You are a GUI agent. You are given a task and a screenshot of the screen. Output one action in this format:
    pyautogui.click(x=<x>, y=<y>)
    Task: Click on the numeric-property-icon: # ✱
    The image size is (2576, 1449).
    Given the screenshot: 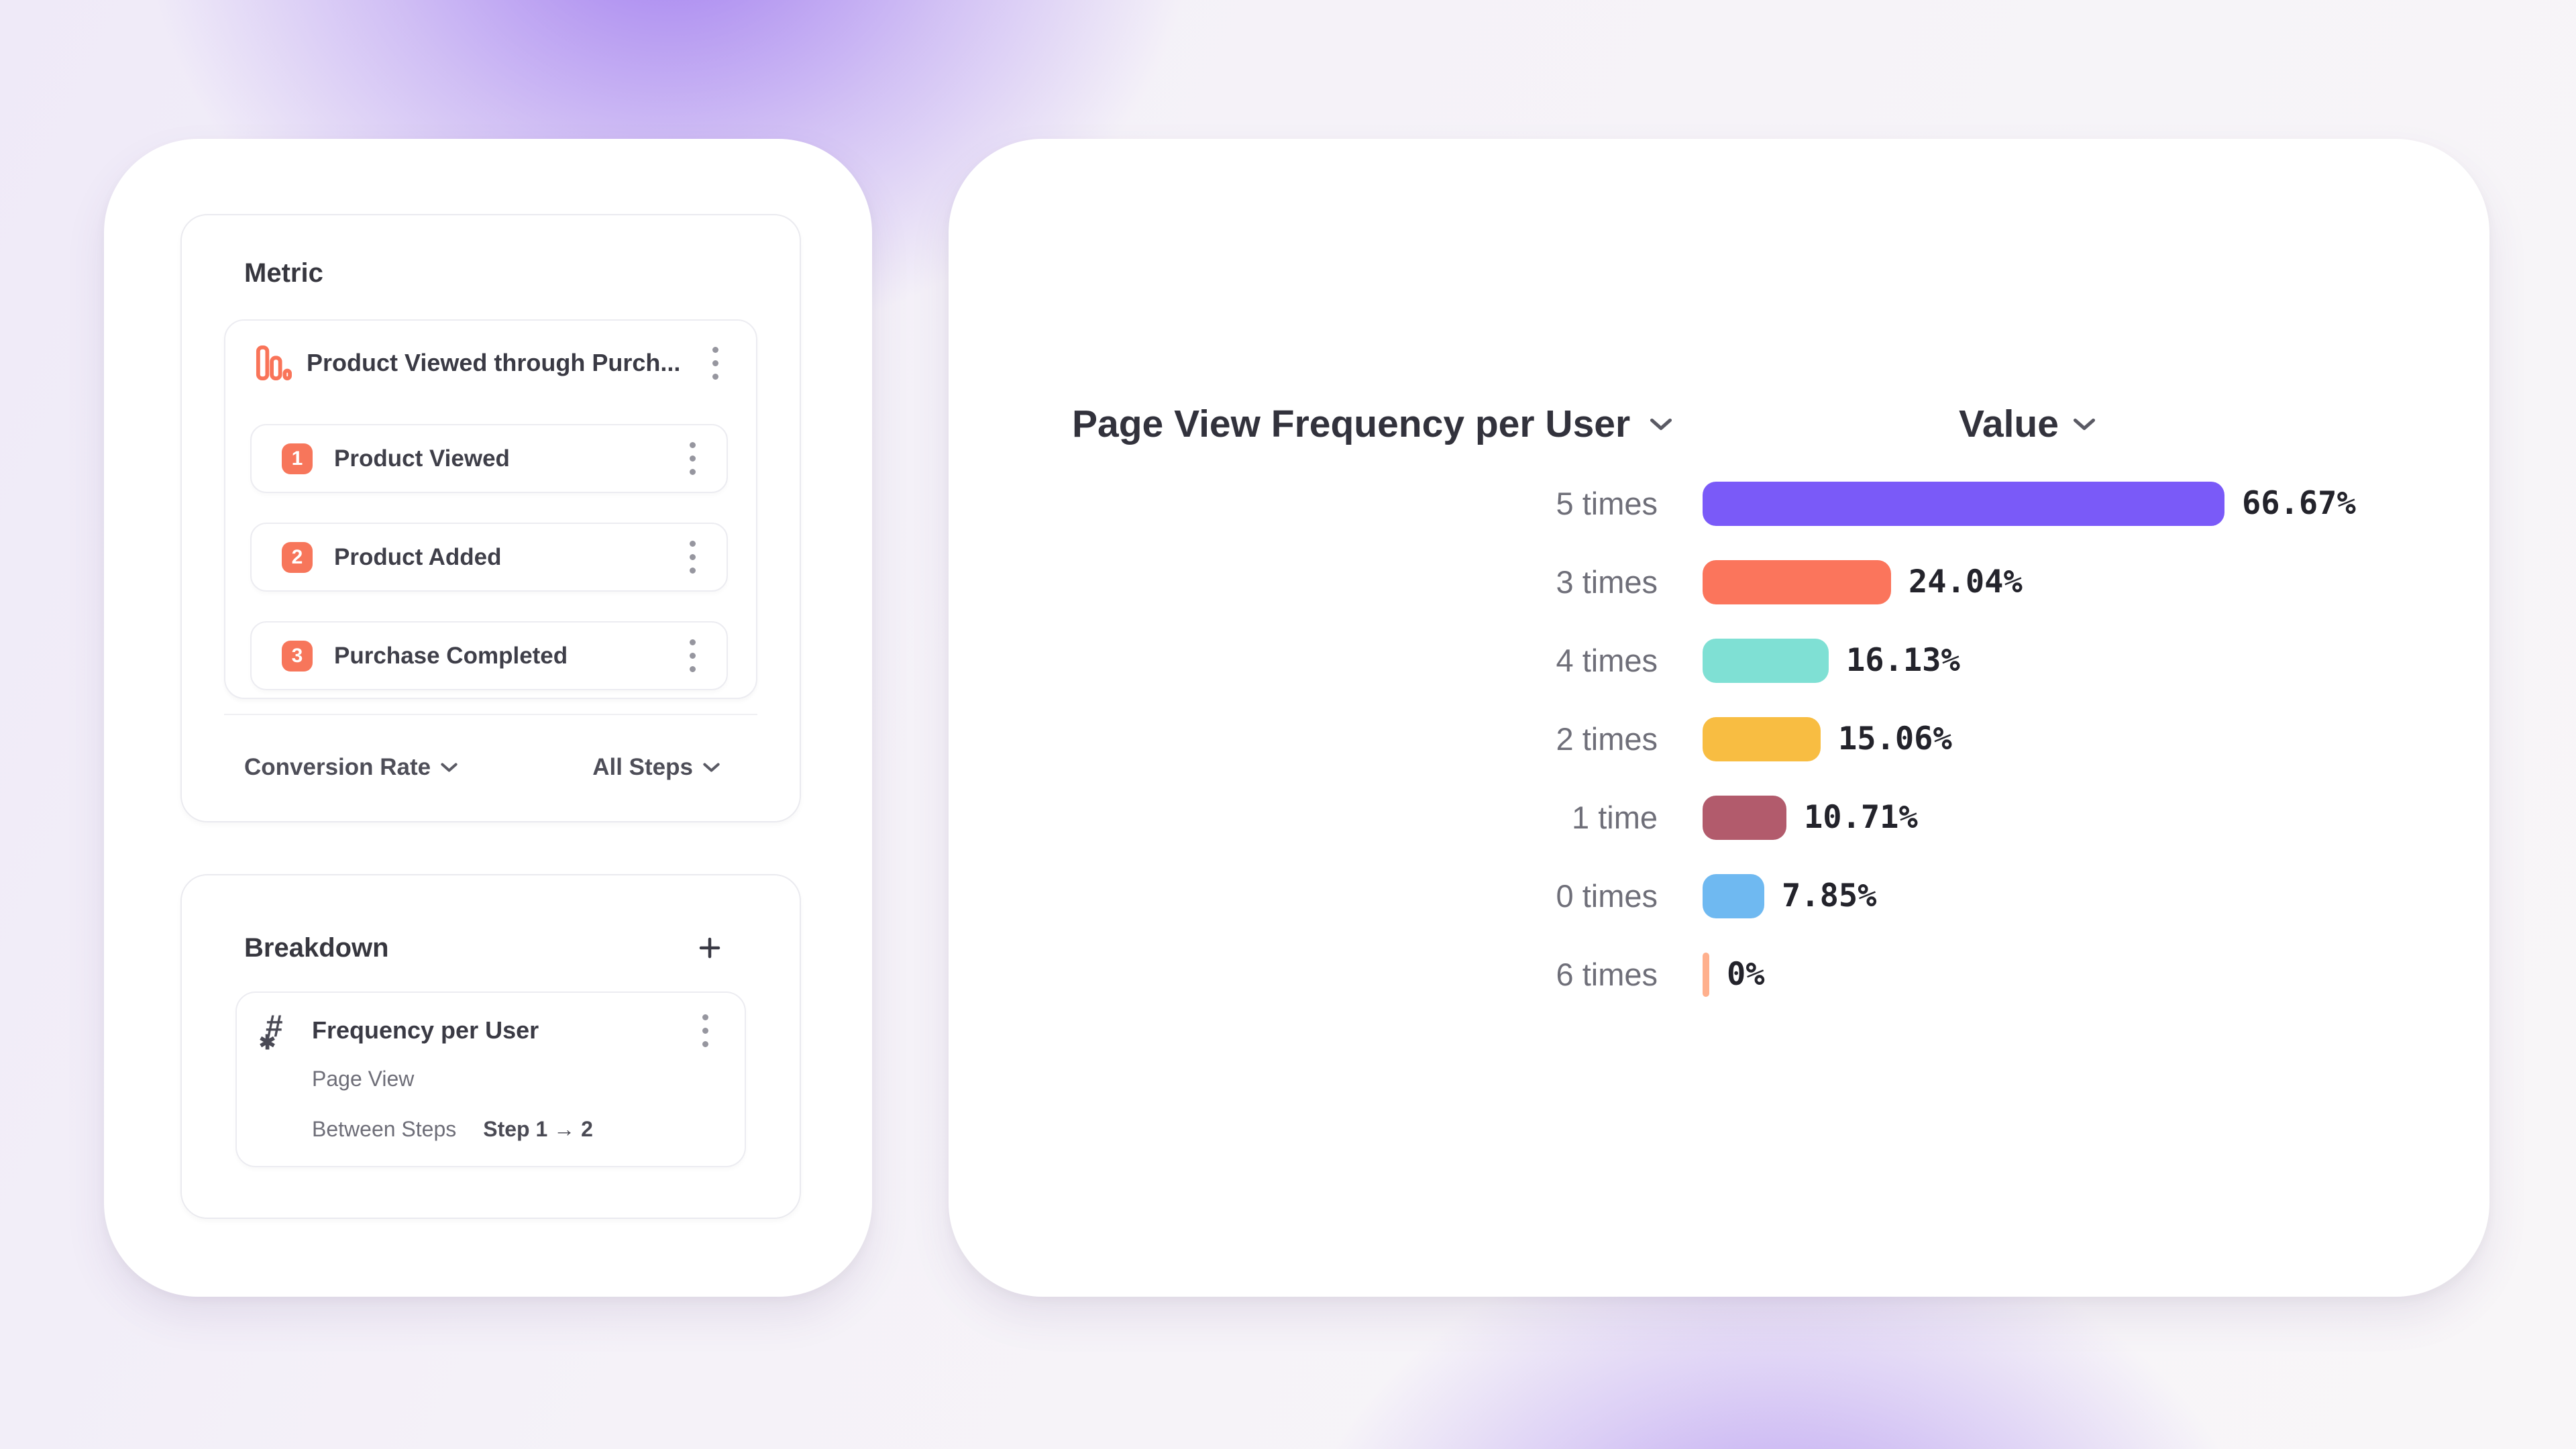 What is the action you would take?
    pyautogui.click(x=271, y=1031)
    